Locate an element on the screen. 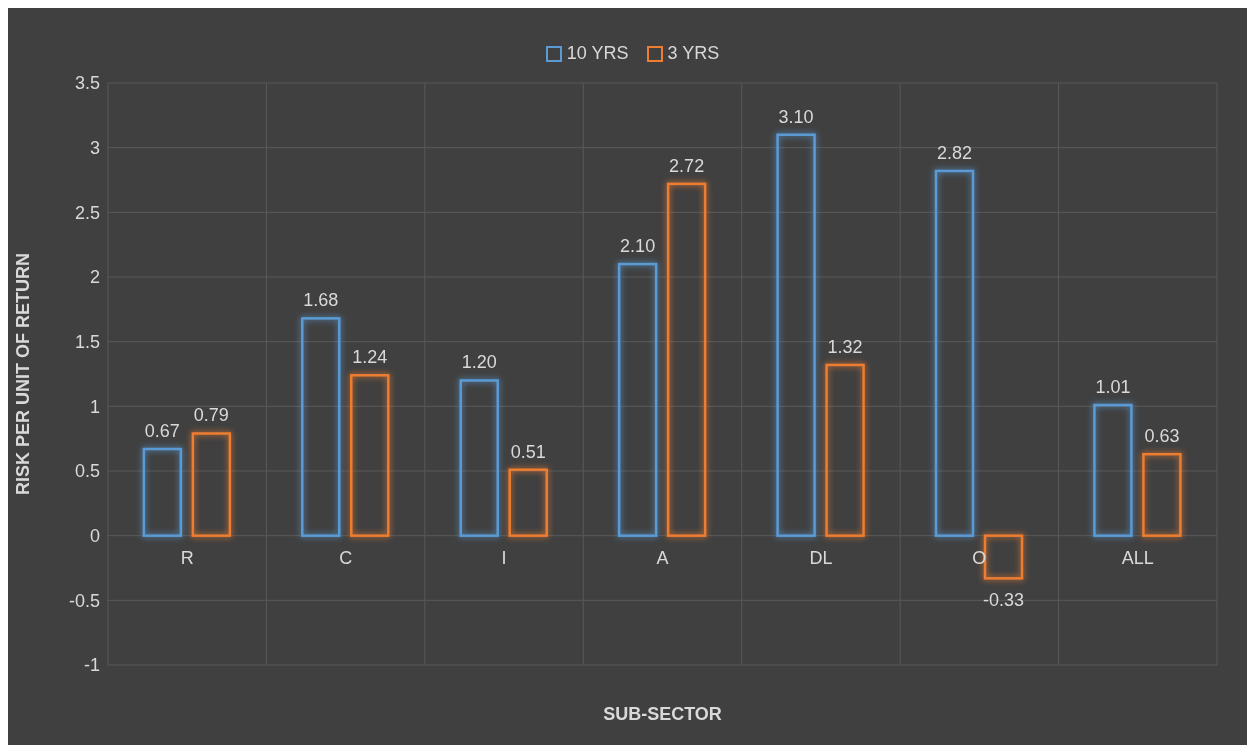 The image size is (1255, 753). x-tick-label: C is located at coordinates (346, 557).